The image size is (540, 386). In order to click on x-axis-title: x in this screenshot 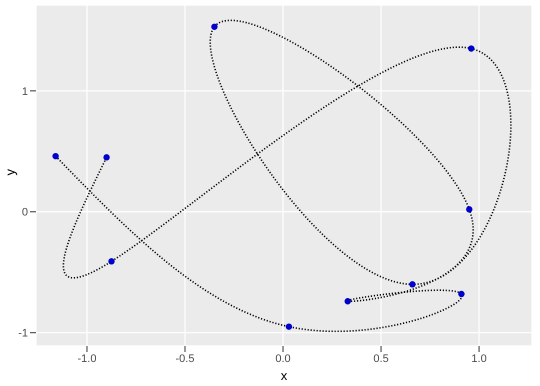, I will do `click(284, 375)`.